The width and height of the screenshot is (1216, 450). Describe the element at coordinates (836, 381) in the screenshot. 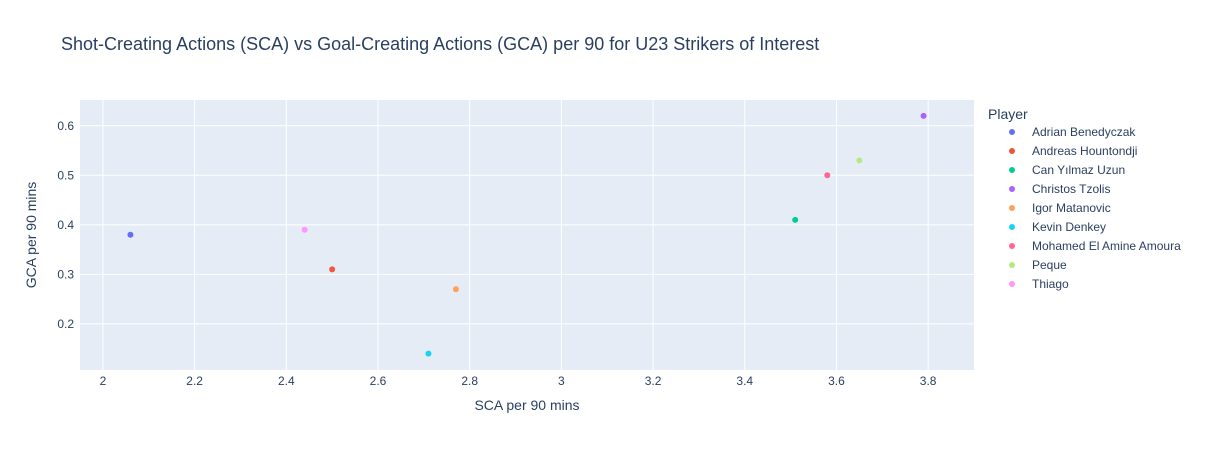

I see `x-tick-label: 3.6` at that location.